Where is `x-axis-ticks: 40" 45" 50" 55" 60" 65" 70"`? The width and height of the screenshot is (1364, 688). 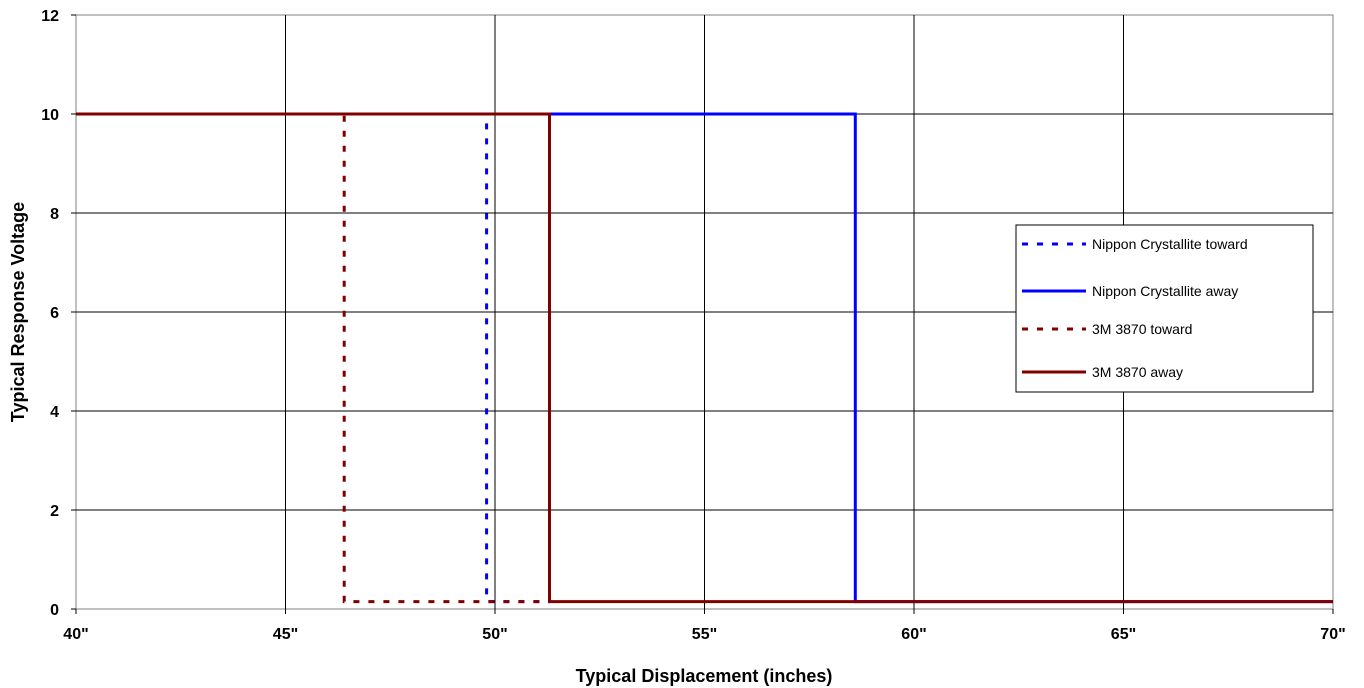 x-axis-ticks: 40" 45" 50" 55" 60" 65" 70" is located at coordinates (704, 626).